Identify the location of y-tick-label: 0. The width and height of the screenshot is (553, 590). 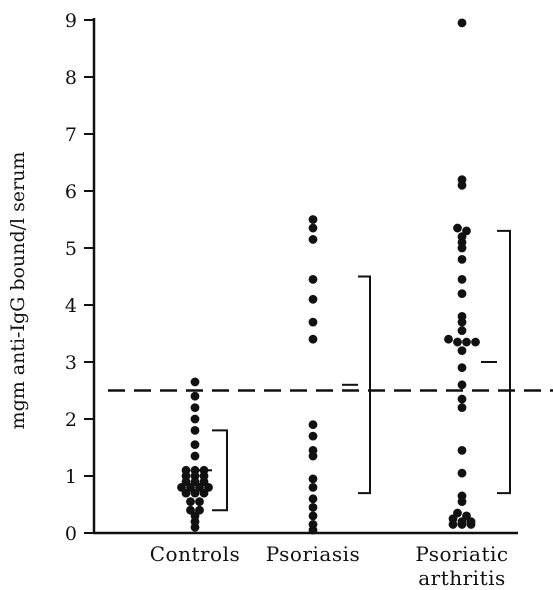
(71, 534).